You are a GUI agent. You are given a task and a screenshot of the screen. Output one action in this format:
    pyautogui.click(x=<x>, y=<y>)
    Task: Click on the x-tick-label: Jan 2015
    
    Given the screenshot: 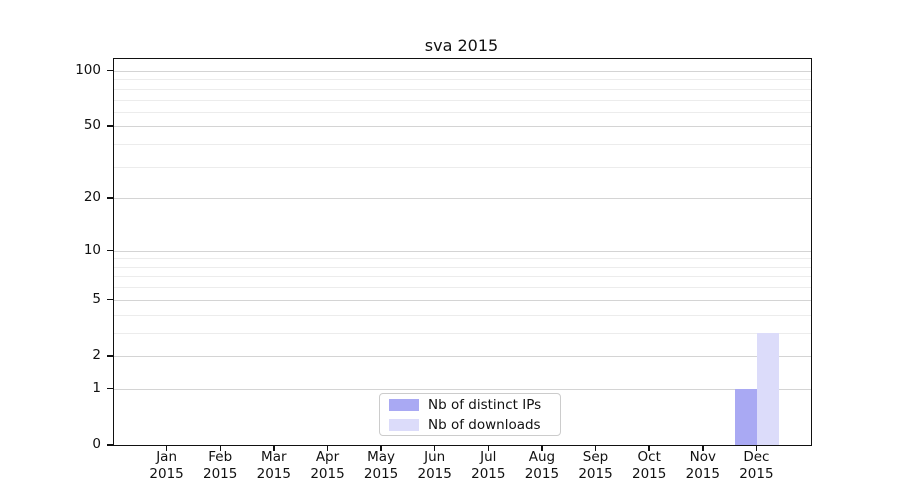 What is the action you would take?
    pyautogui.click(x=167, y=466)
    